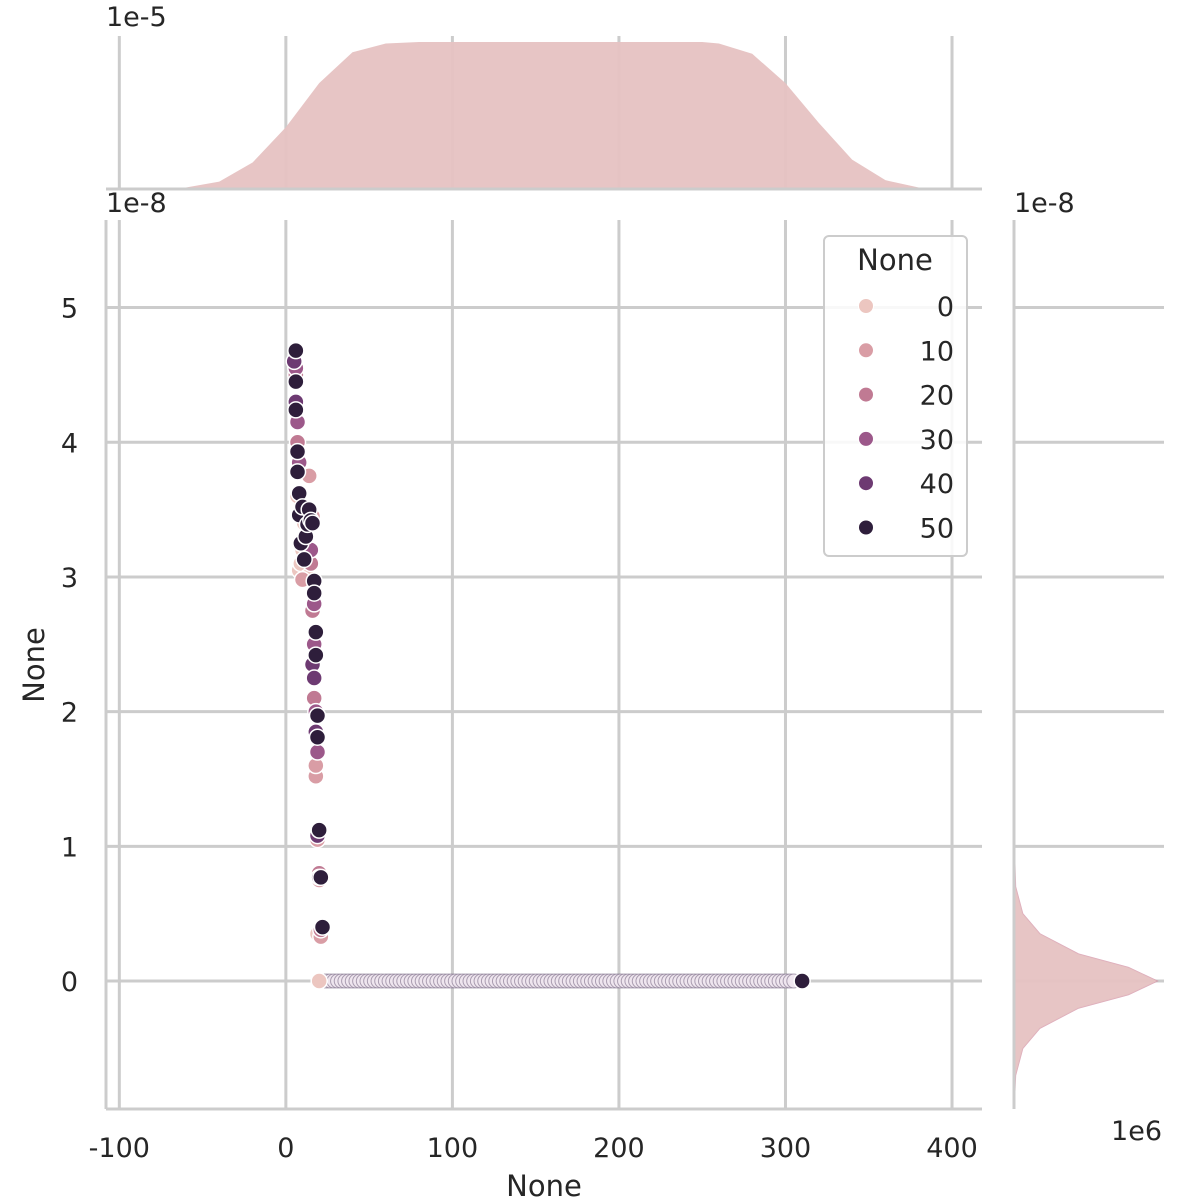 This screenshot has height=1200, width=1200. What do you see at coordinates (786, 1148) in the screenshot?
I see `x-tick-label: 300` at bounding box center [786, 1148].